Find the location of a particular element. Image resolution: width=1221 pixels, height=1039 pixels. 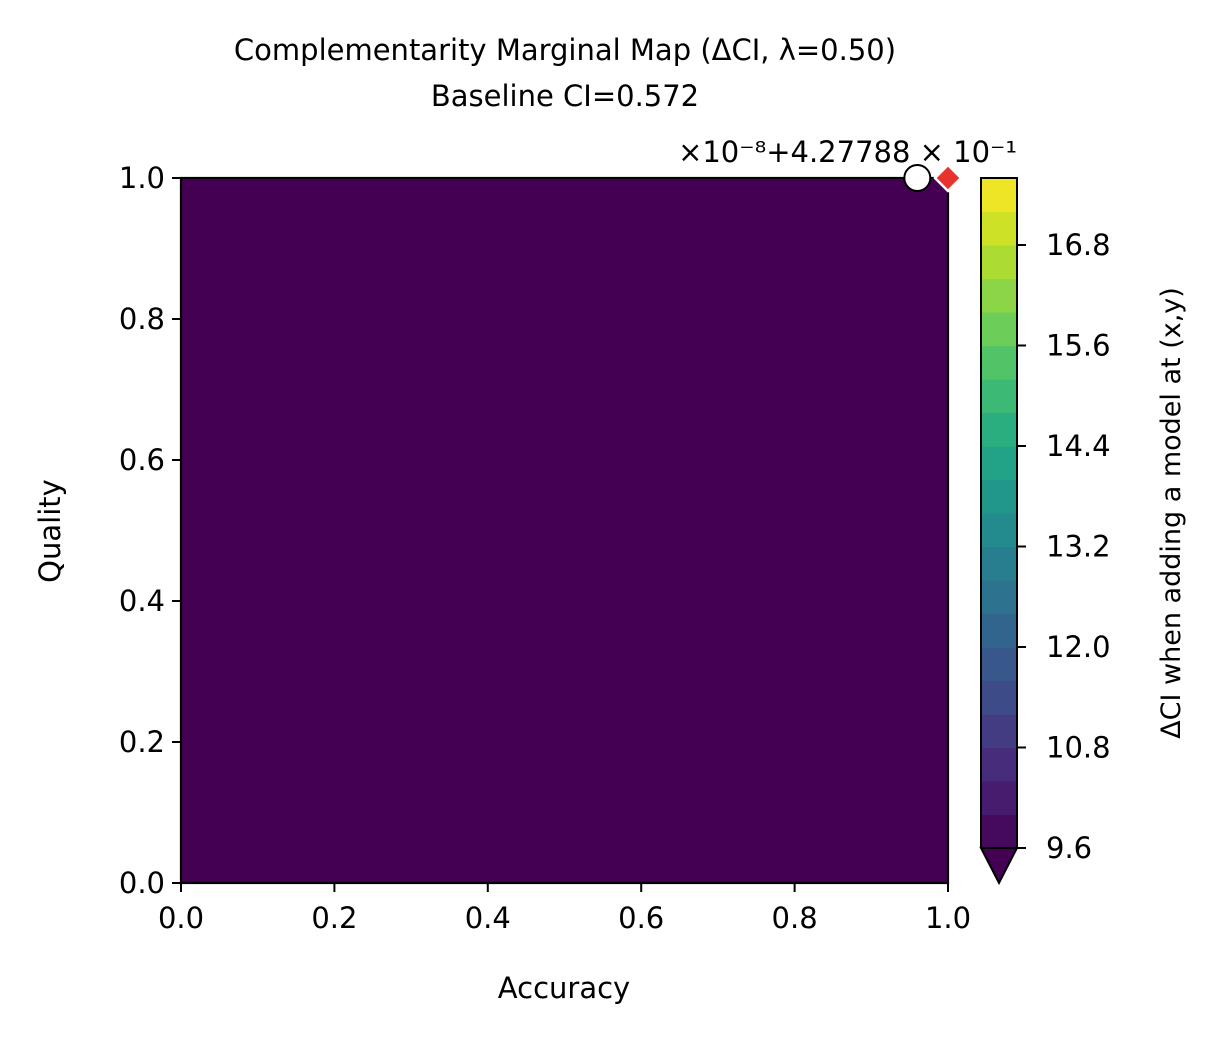

y-tick-label: 0.0 is located at coordinates (142, 883).